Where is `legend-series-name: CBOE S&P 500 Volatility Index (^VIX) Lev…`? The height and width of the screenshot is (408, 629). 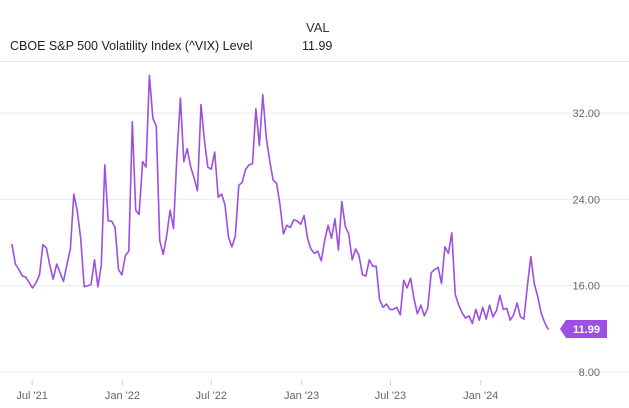 legend-series-name: CBOE S&P 500 Volatility Index (^VIX) Lev… is located at coordinates (131, 46).